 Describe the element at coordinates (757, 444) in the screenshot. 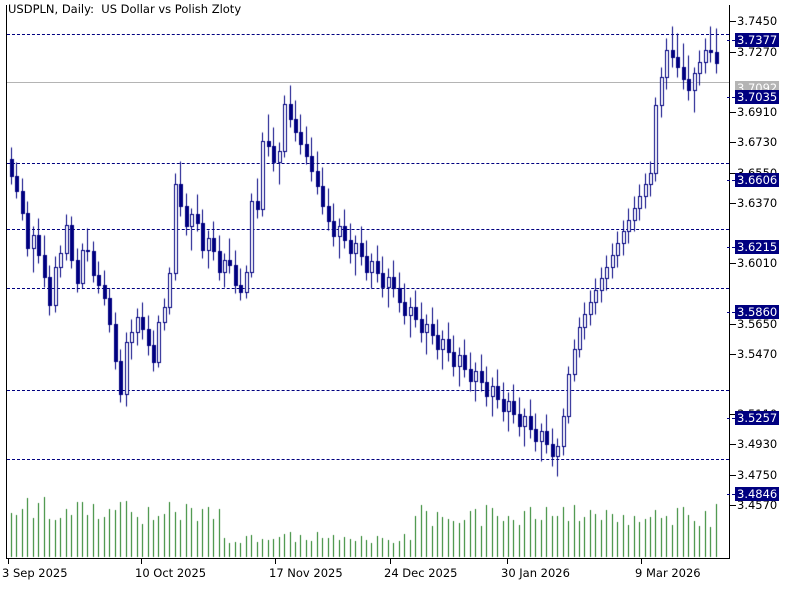

I see `price-tick-label: 3.4930` at that location.